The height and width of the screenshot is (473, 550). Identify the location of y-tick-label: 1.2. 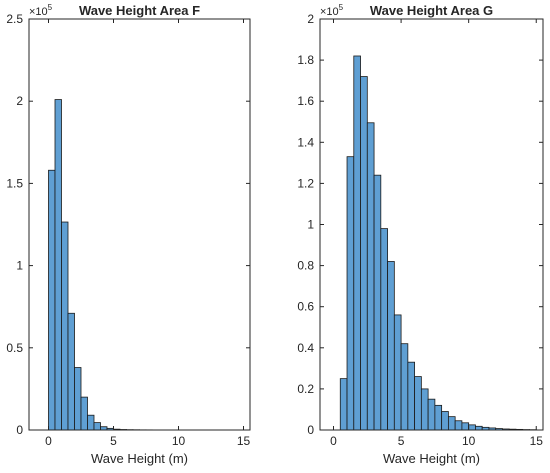
(305, 183).